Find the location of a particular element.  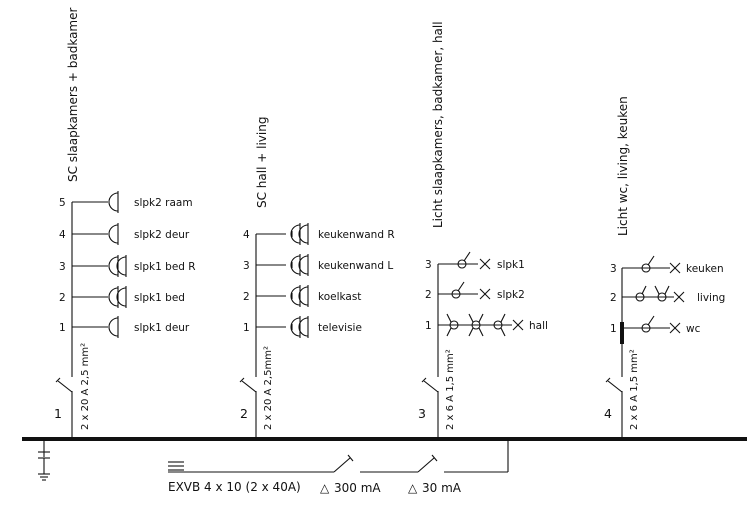

group-cable: 2 x 20 A 2,5mm² is located at coordinates (268, 388).